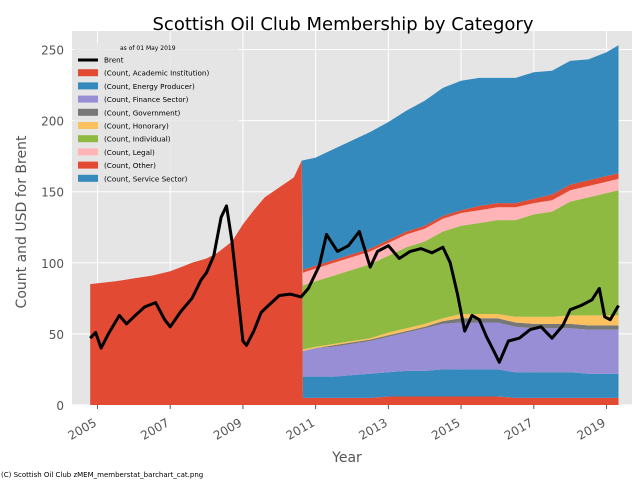 The width and height of the screenshot is (640, 480). What do you see at coordinates (591, 428) in the screenshot?
I see `x-tick-label: 2019` at bounding box center [591, 428].